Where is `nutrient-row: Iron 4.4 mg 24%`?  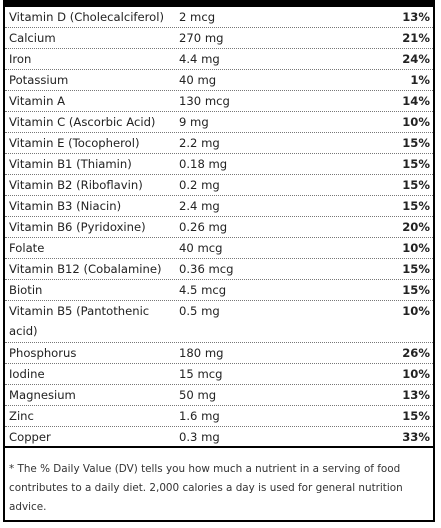 nutrient-row: Iron 4.4 mg 24% is located at coordinates (219, 59).